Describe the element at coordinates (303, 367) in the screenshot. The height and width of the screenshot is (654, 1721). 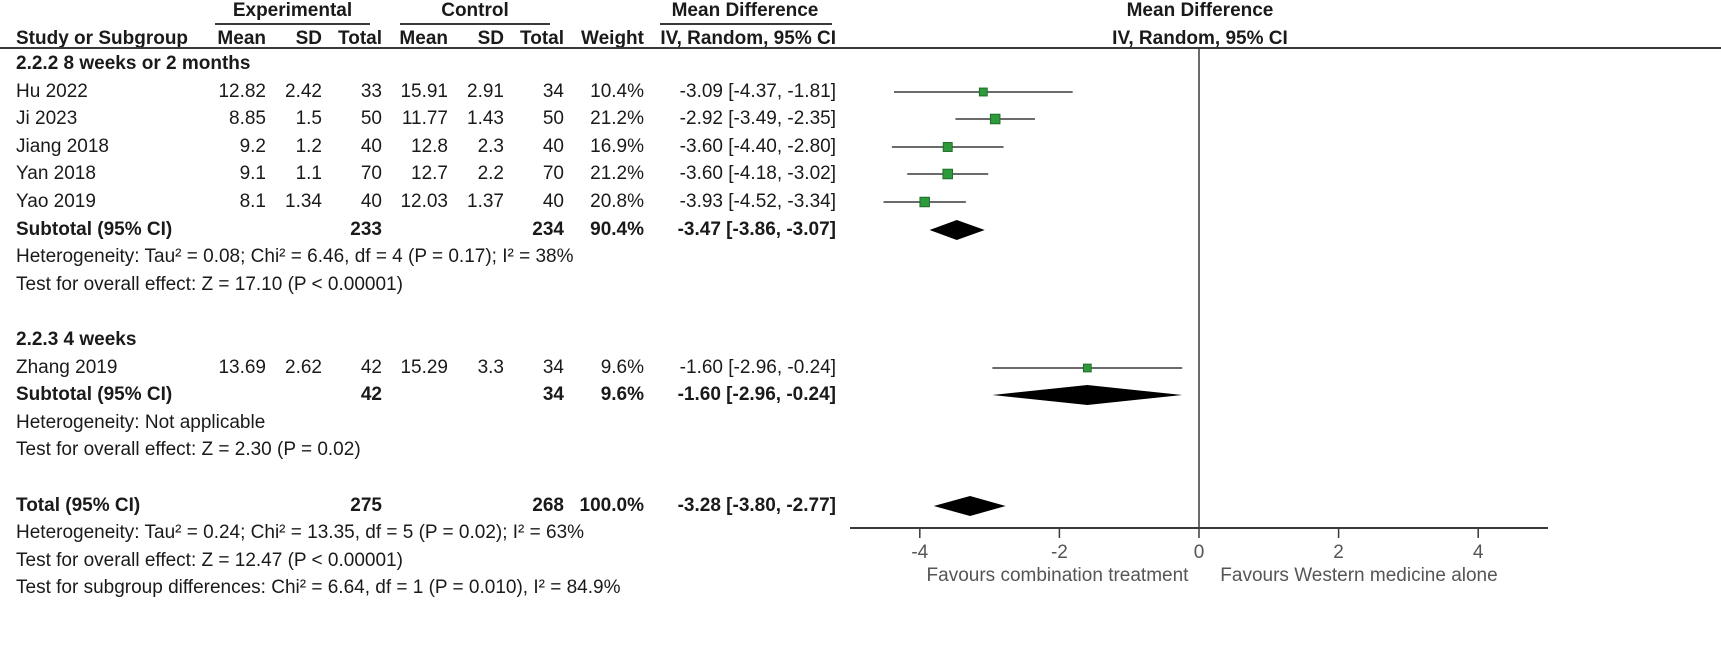
I see `study-sd1-cell: 2.62` at that location.